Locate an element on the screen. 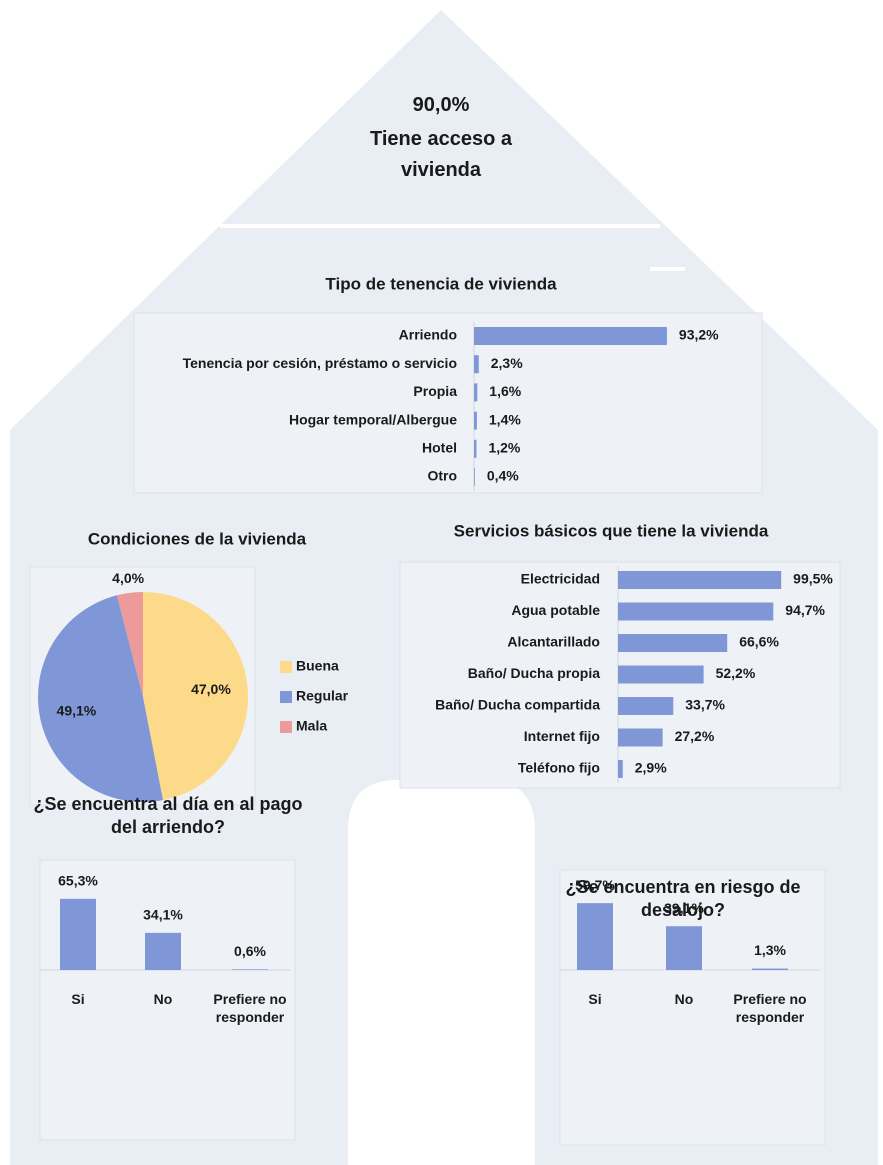  value-label: 2,9% is located at coordinates (651, 768).